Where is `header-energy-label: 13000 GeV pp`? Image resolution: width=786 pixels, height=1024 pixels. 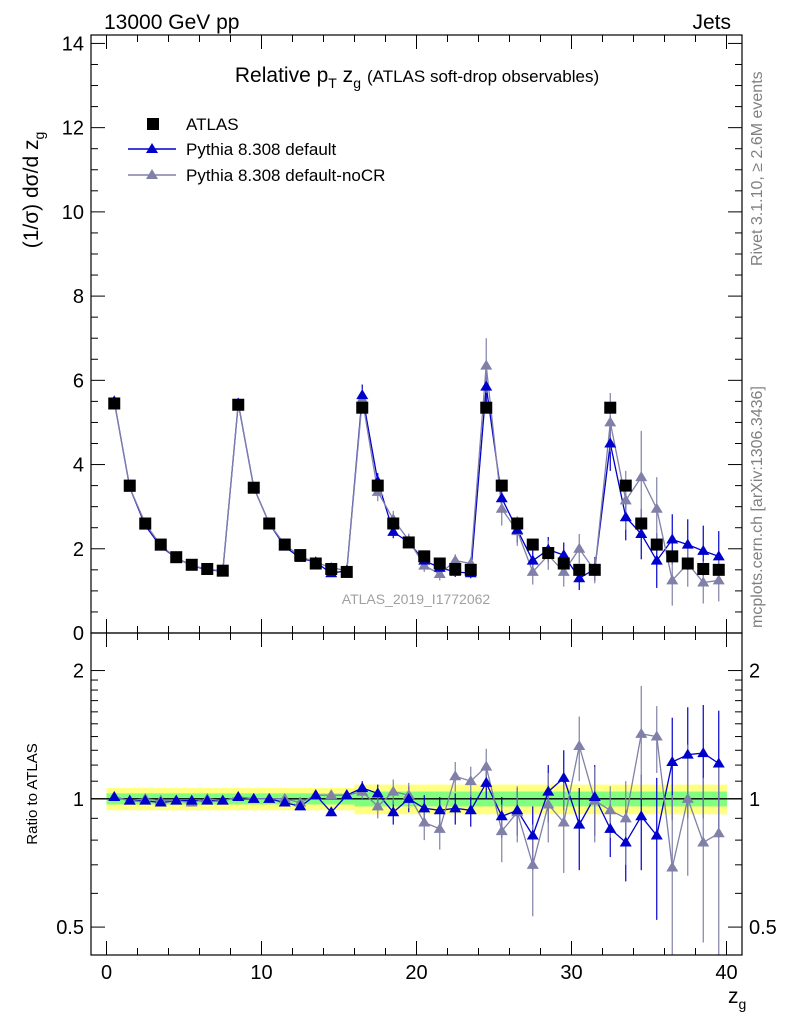
header-energy-label: 13000 GeV pp is located at coordinates (171, 22).